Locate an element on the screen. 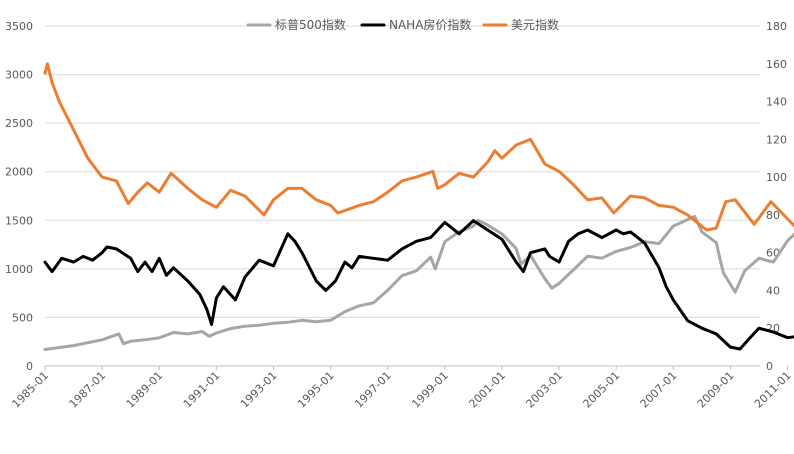 Image resolution: width=794 pixels, height=454 pixels. left-y-tick-label: 1500 is located at coordinates (19, 220).